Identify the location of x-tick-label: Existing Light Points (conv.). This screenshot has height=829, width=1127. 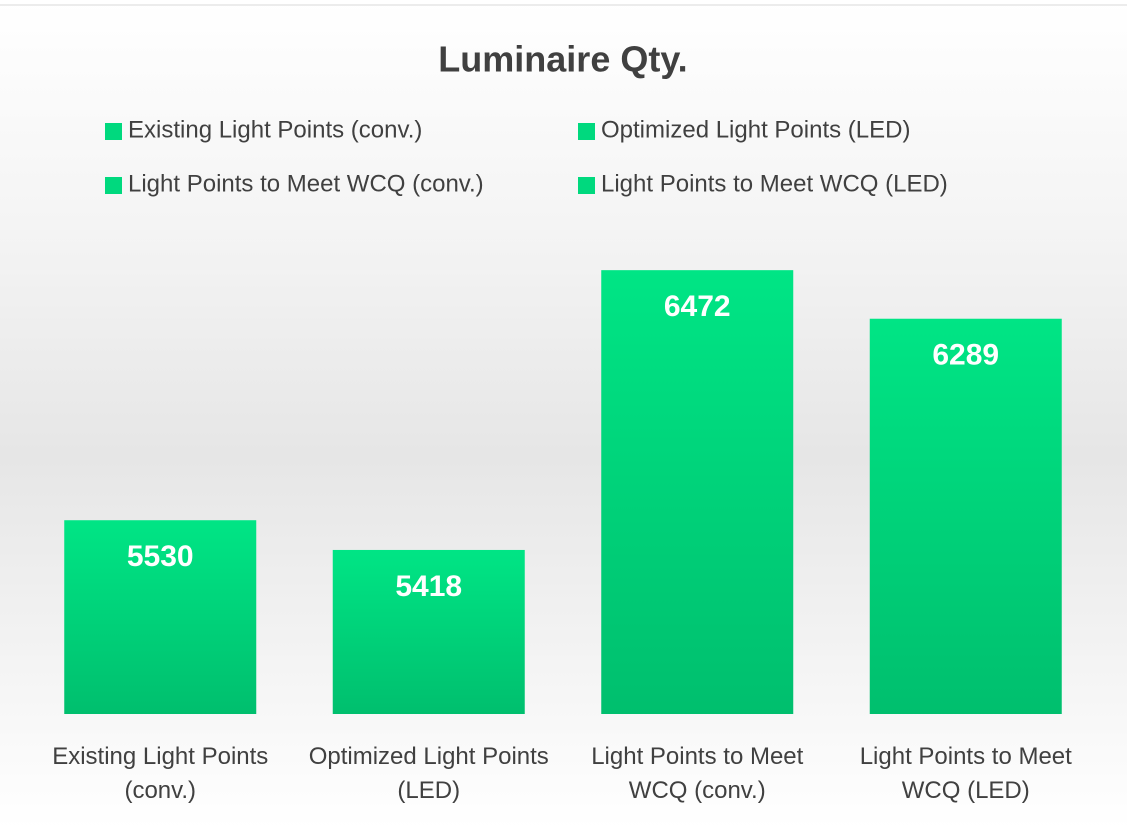
(160, 773).